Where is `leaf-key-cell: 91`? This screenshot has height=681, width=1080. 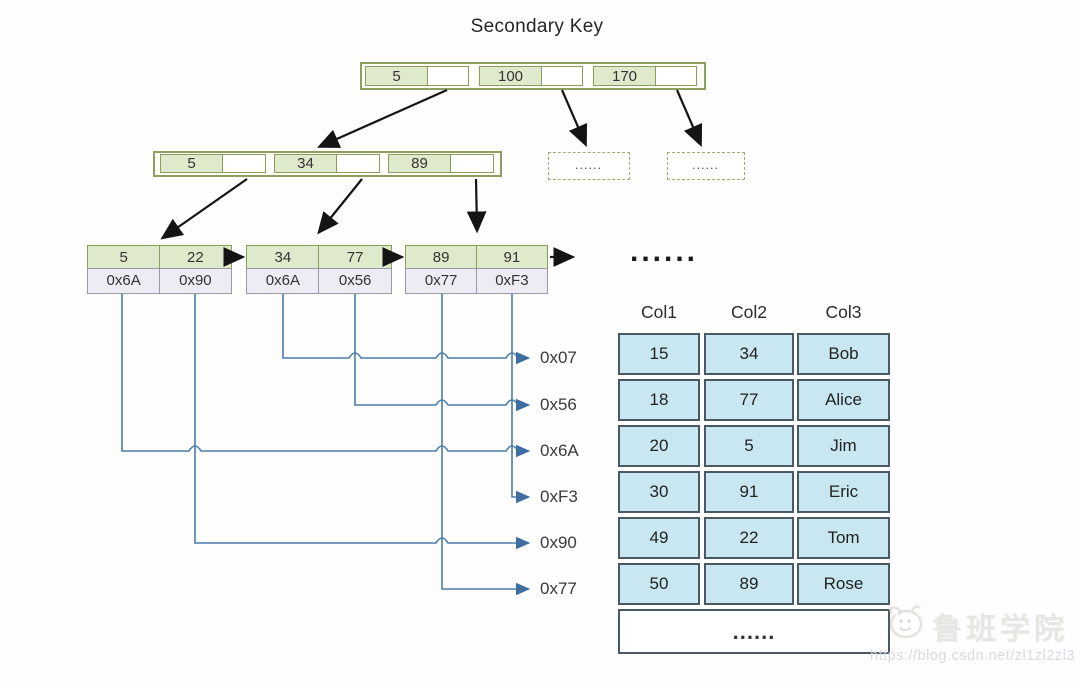 leaf-key-cell: 91 is located at coordinates (511, 257).